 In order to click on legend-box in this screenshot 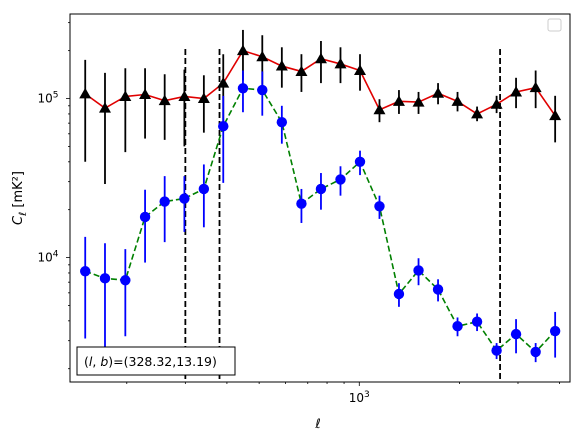, I will do `click(554, 25)`.